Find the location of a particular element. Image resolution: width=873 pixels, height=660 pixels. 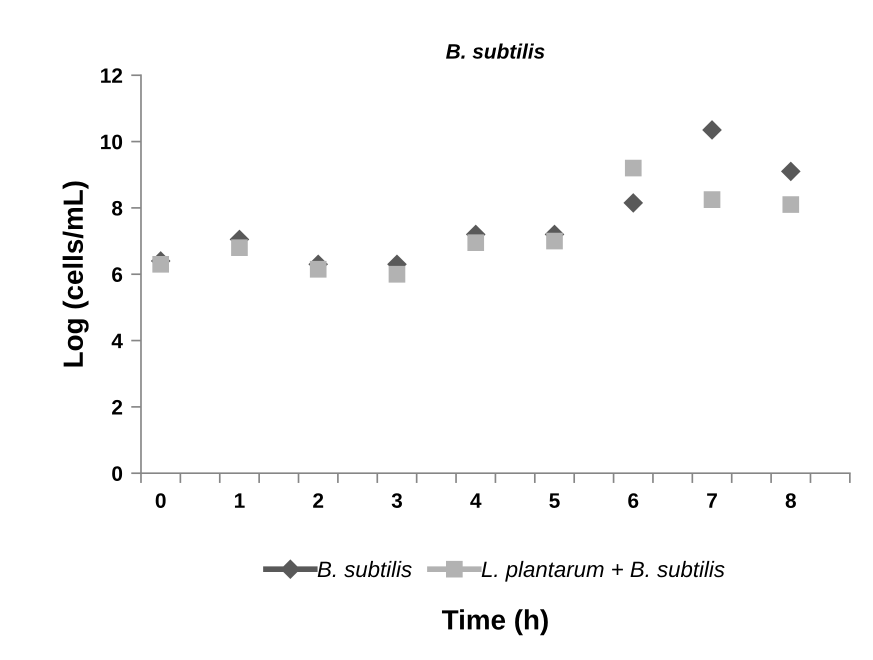

x-tick-label: 0 is located at coordinates (161, 500).